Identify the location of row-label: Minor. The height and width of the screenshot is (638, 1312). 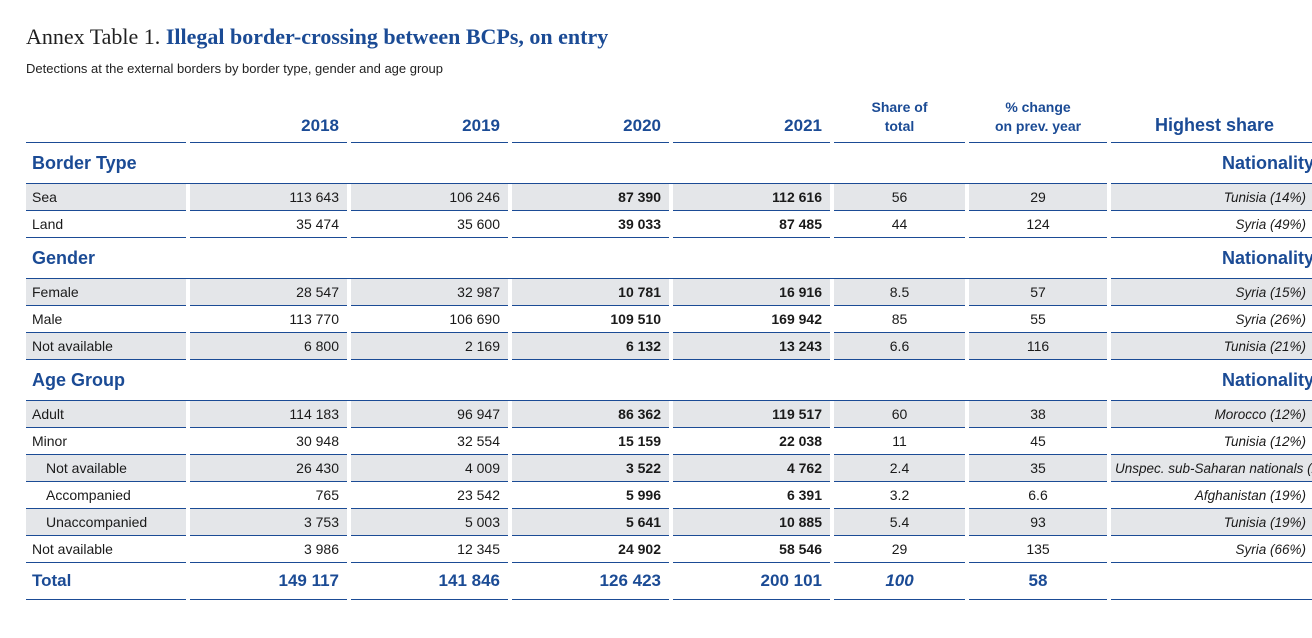
(106, 441).